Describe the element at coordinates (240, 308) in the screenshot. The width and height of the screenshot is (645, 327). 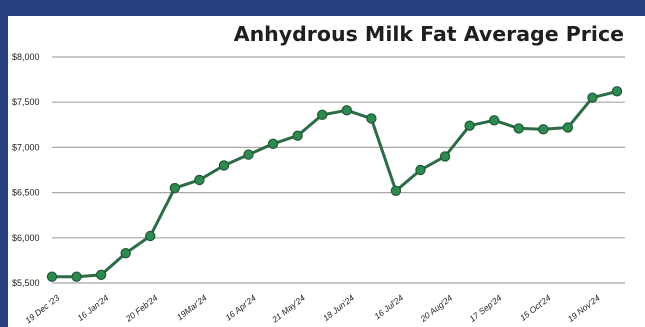
I see `x-tick-label: 16 Apr'24` at that location.